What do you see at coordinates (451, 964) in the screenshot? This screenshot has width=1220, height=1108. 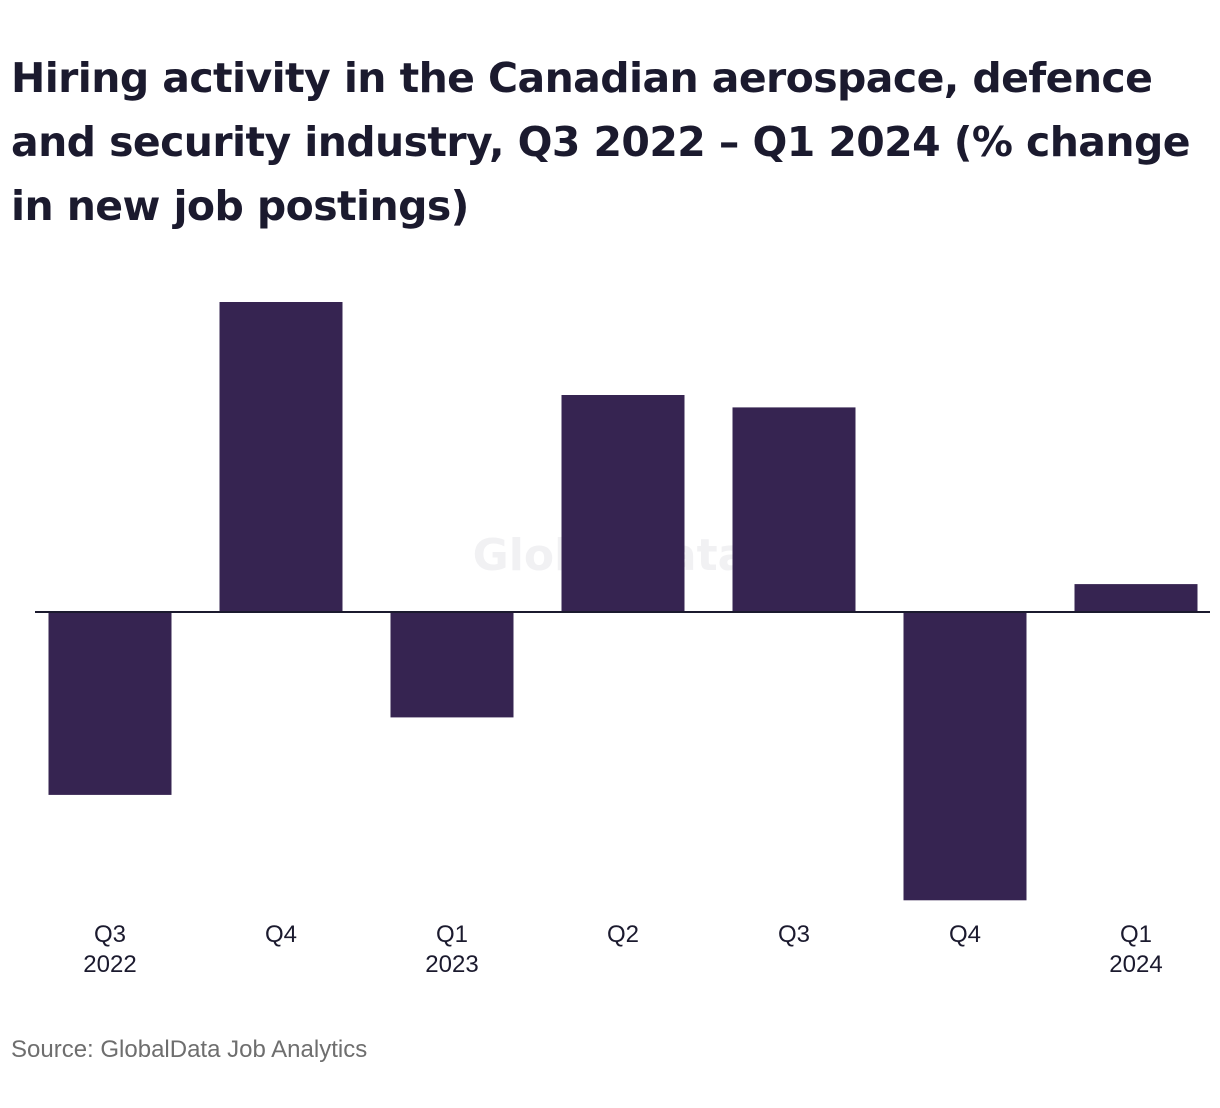 I see `x-tick-year: 2023` at bounding box center [451, 964].